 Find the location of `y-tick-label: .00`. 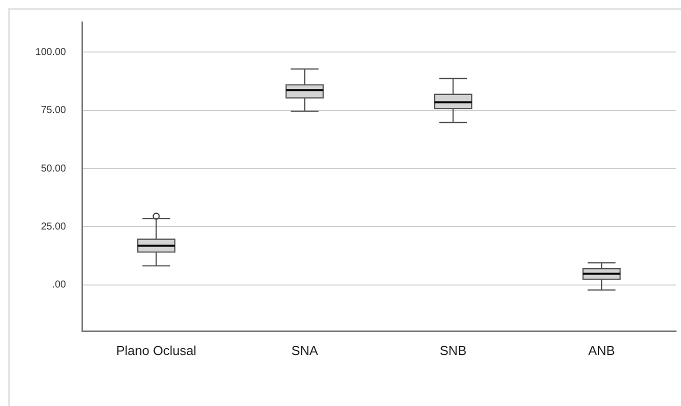

y-tick-label: .00 is located at coordinates (59, 285).